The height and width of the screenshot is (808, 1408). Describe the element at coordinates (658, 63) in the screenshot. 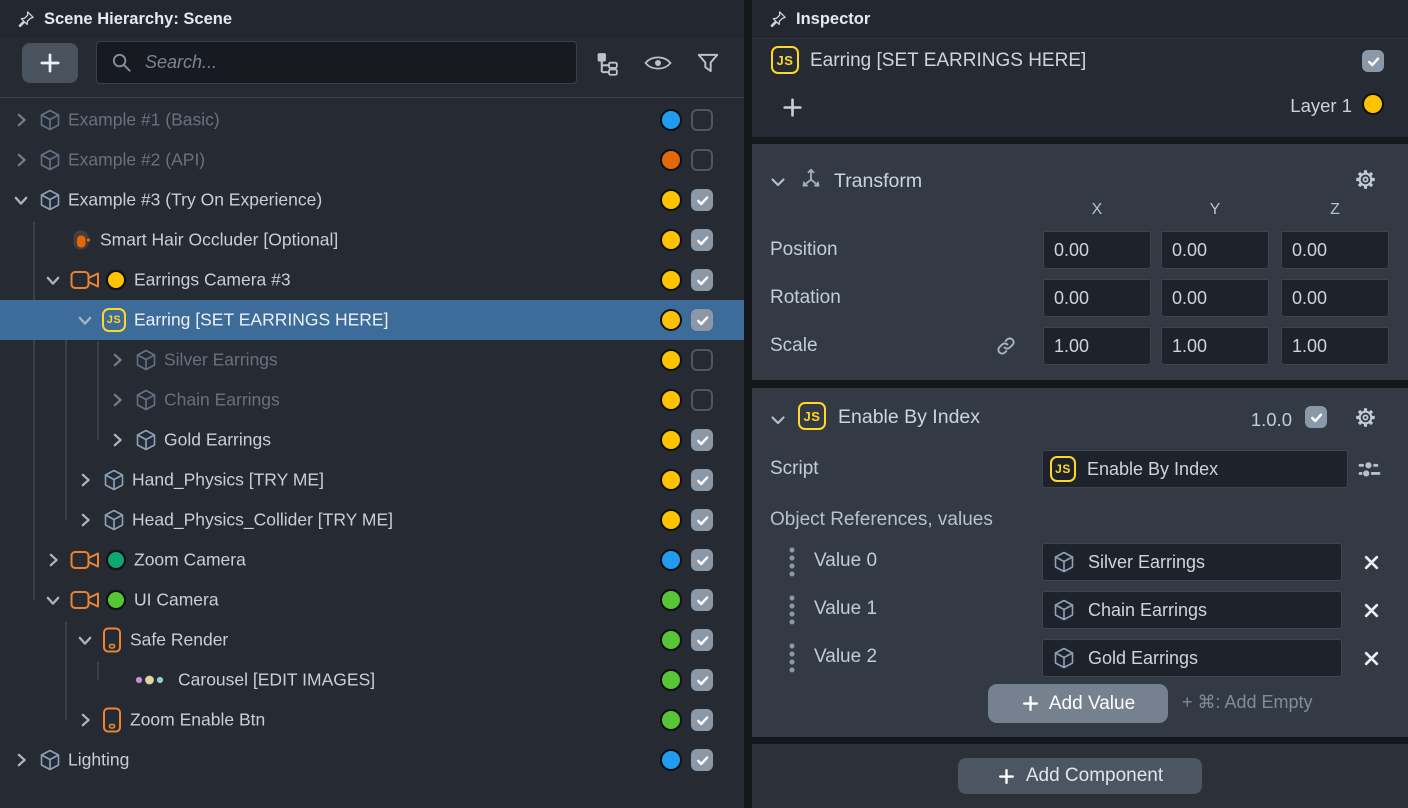

I see `eye-icon` at that location.